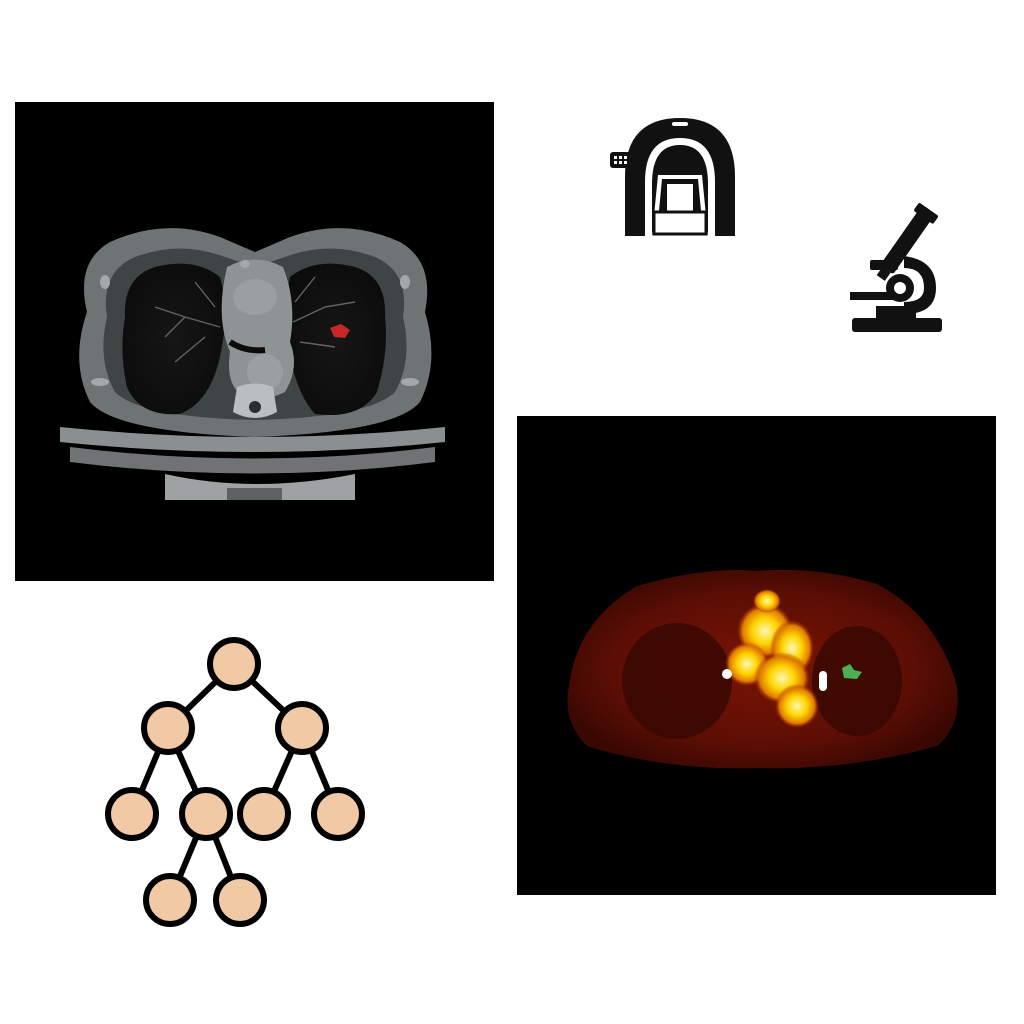  Describe the element at coordinates (255, 400) in the screenshot. I see `ct-vertebra` at that location.